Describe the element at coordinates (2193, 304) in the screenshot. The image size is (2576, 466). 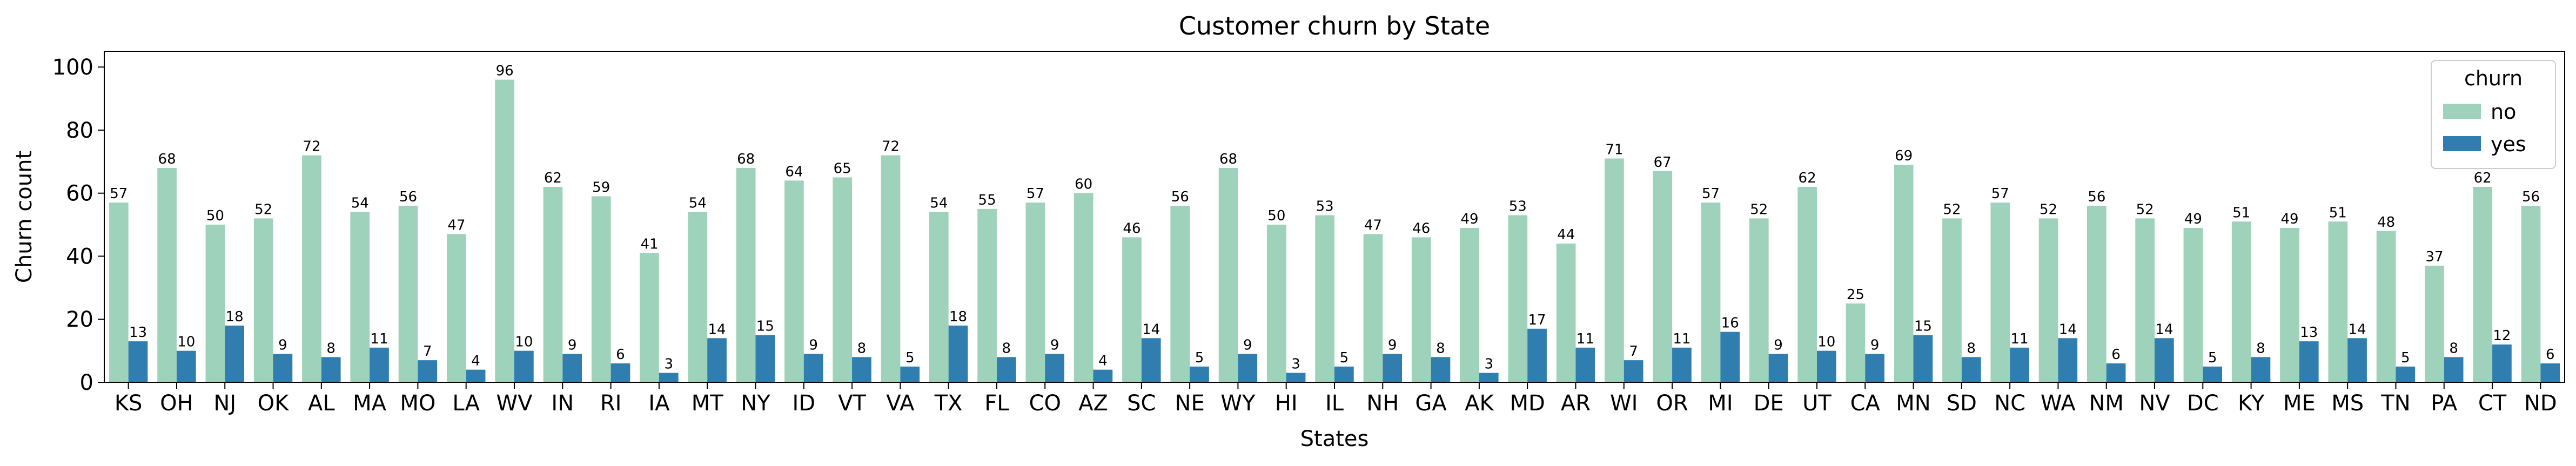
I see `bar-no-DC` at that location.